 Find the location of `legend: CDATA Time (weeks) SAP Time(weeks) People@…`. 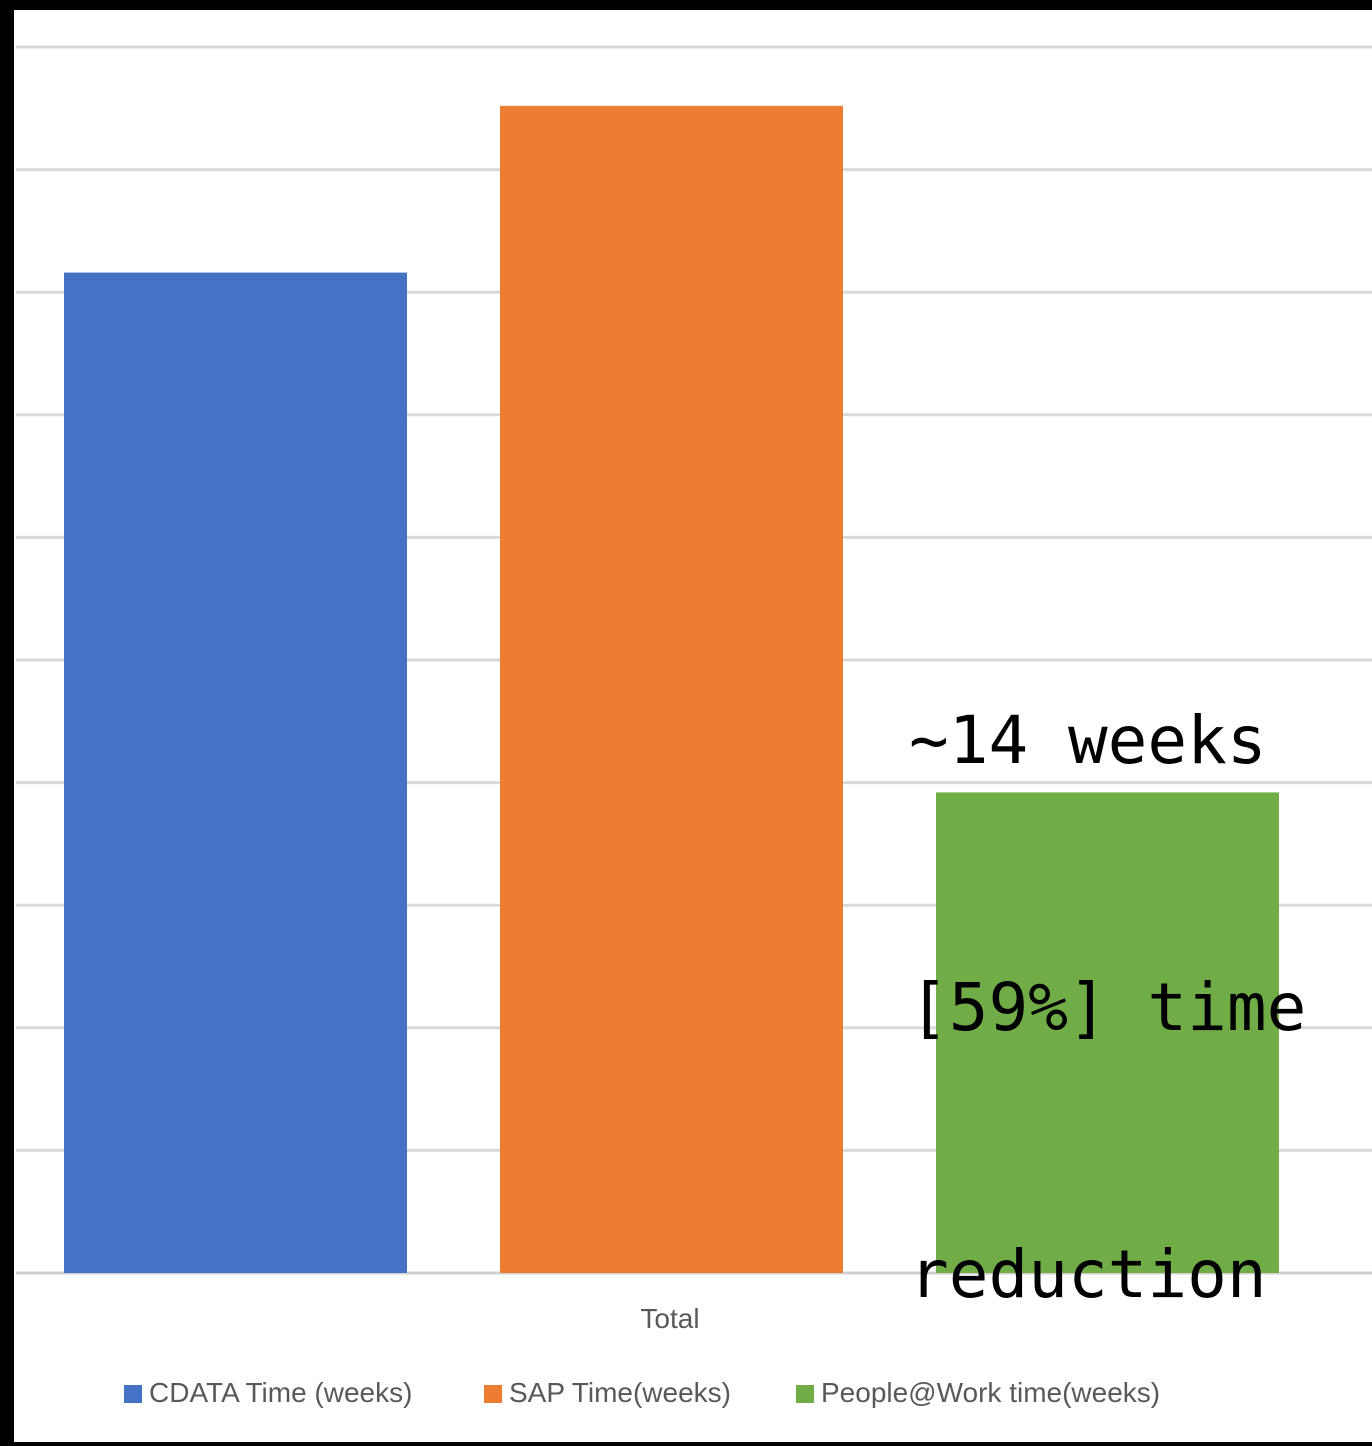

legend: CDATA Time (weeks) SAP Time(weeks) People@… is located at coordinates (642, 1392).